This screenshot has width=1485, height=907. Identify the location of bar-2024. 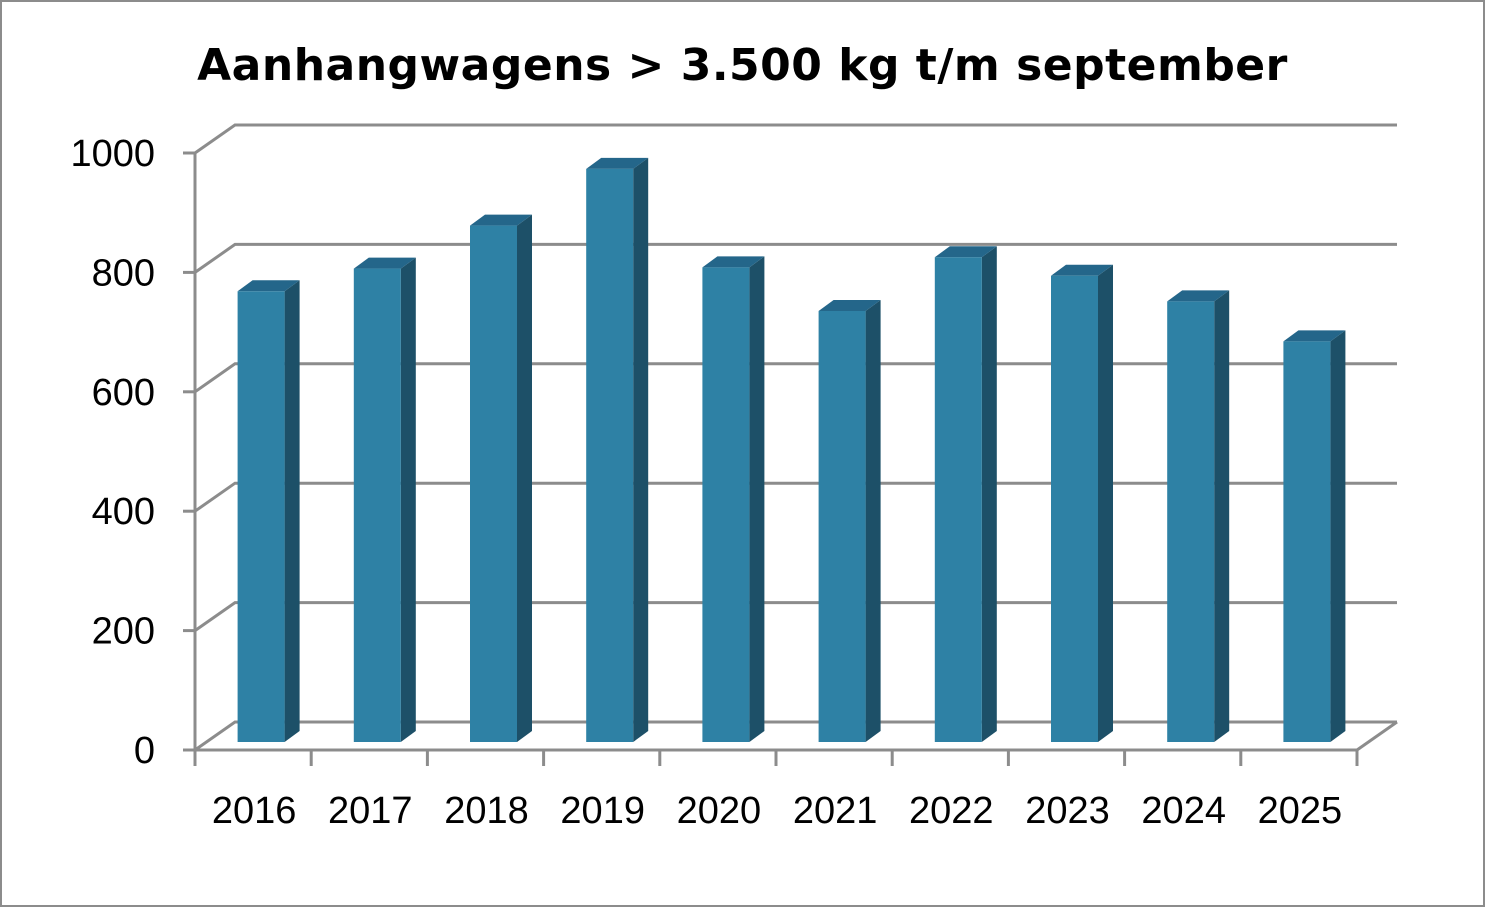
(1198, 516).